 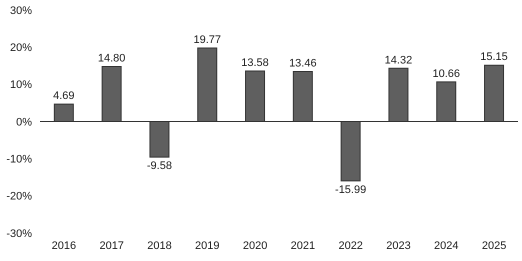 What do you see at coordinates (255, 246) in the screenshot?
I see `x-tick-label: 2020` at bounding box center [255, 246].